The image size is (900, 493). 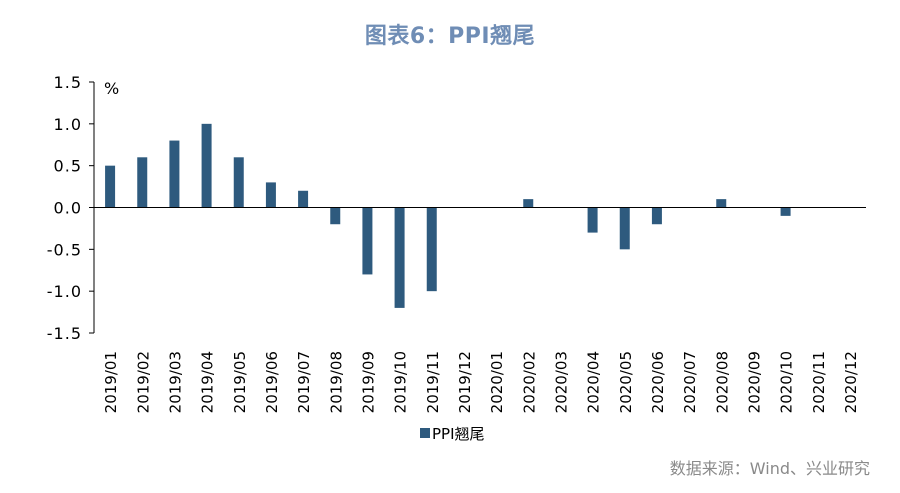 What do you see at coordinates (433, 382) in the screenshot?
I see `x-tick-label: 2019/11` at bounding box center [433, 382].